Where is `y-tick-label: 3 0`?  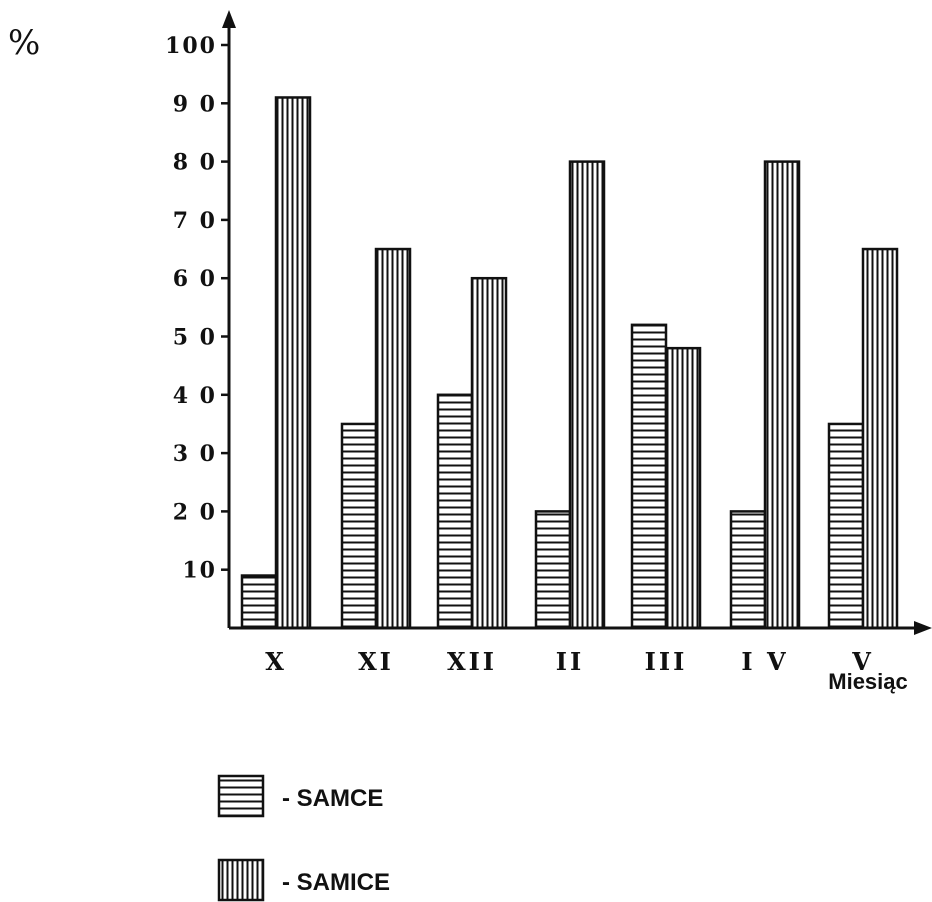 y-tick-label: 3 0 is located at coordinates (195, 454).